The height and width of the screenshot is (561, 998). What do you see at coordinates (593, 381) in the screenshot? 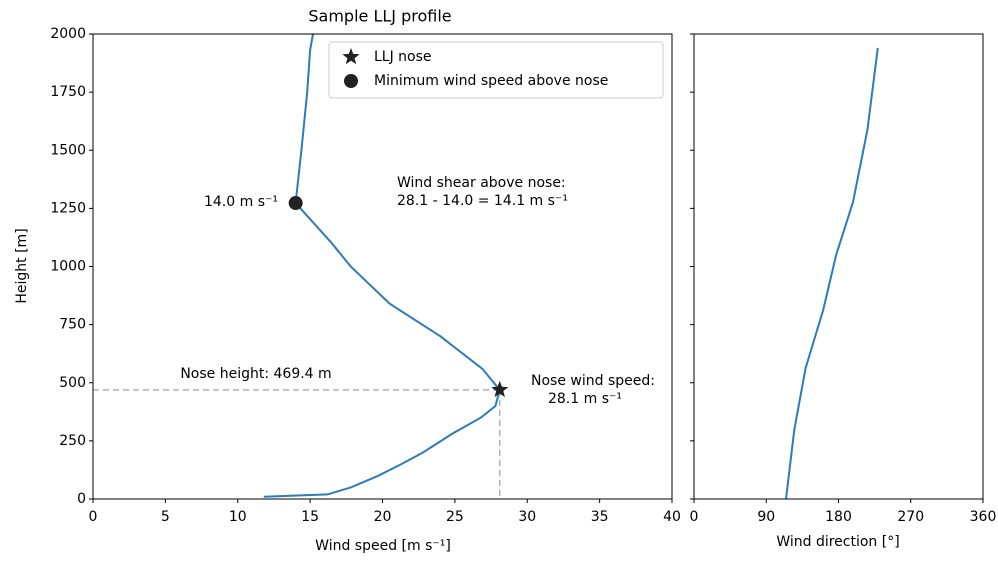
I see `annotation: Nose wind speed:` at bounding box center [593, 381].